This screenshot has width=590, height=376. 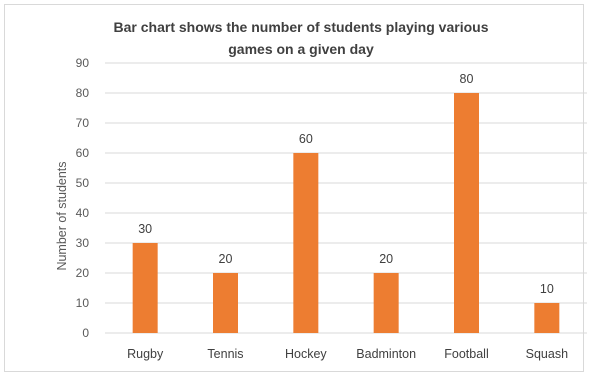 What do you see at coordinates (83, 63) in the screenshot?
I see `y-tick-label-90: 90` at bounding box center [83, 63].